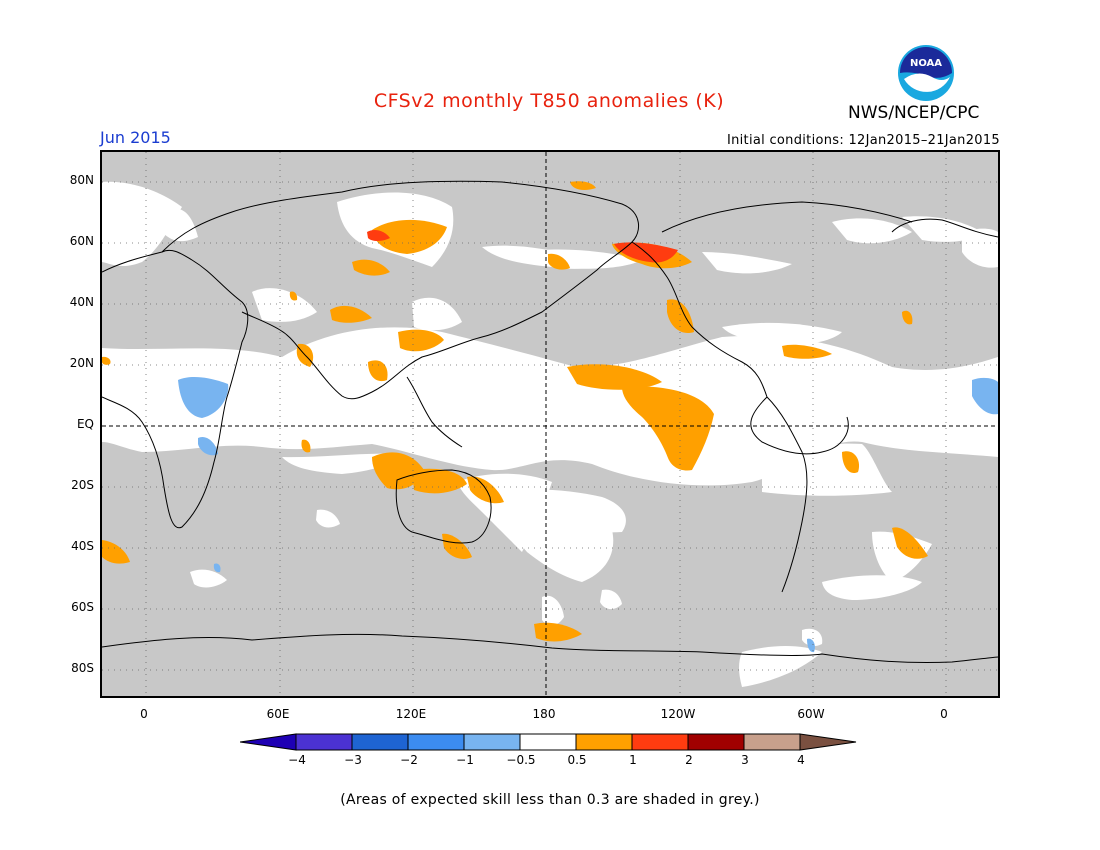  Describe the element at coordinates (81, 180) in the screenshot. I see `lat-label: 80N` at that location.